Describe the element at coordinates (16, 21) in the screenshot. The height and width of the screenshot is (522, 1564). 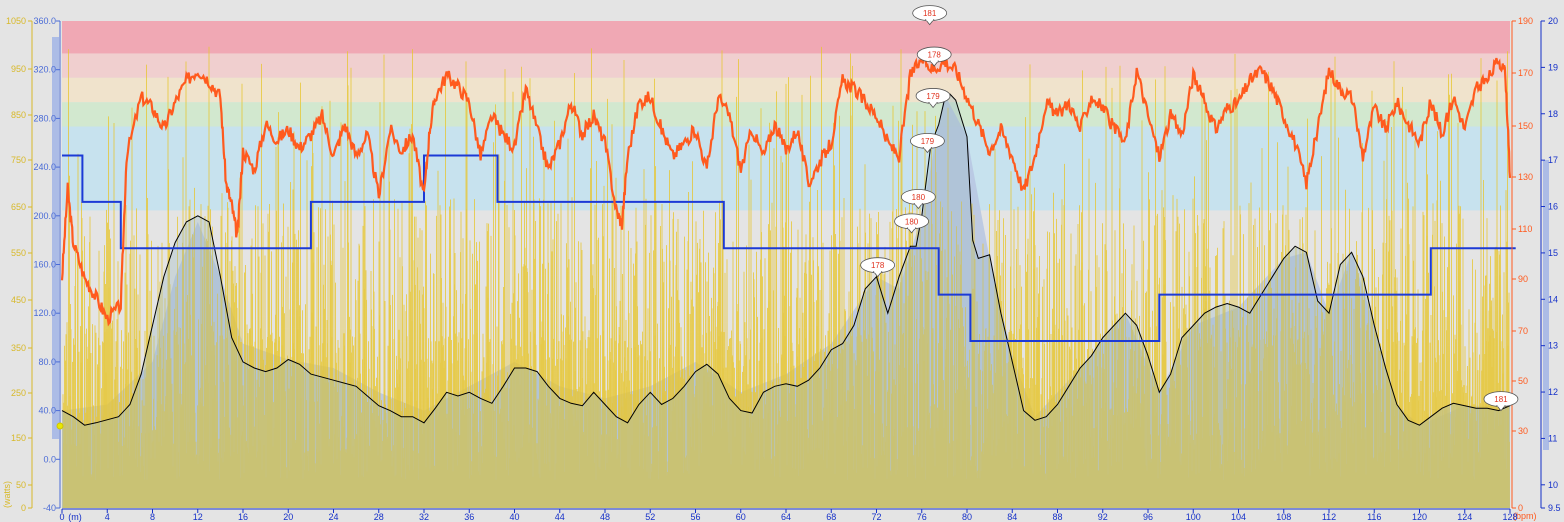
I see `power-tick-label: 1050` at that location.